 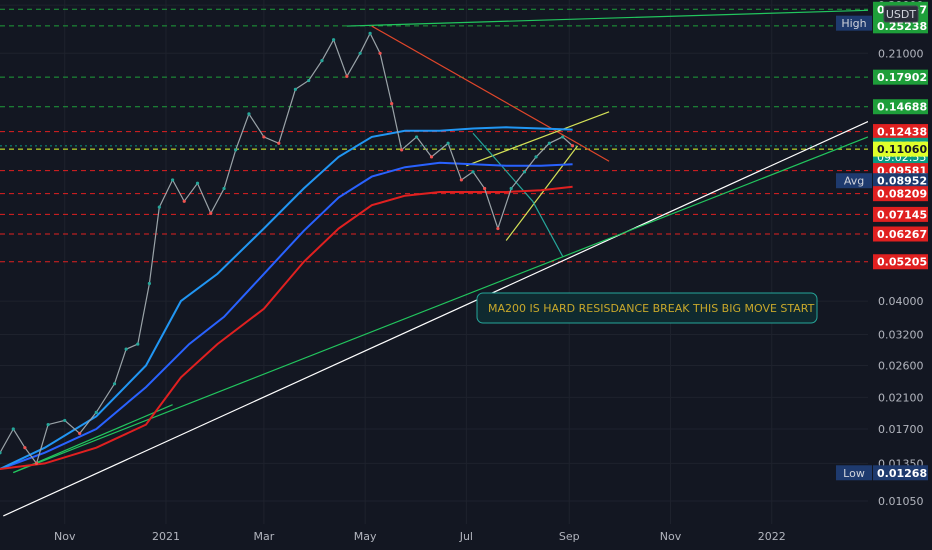 I want to click on annotation-box, so click(x=647, y=308).